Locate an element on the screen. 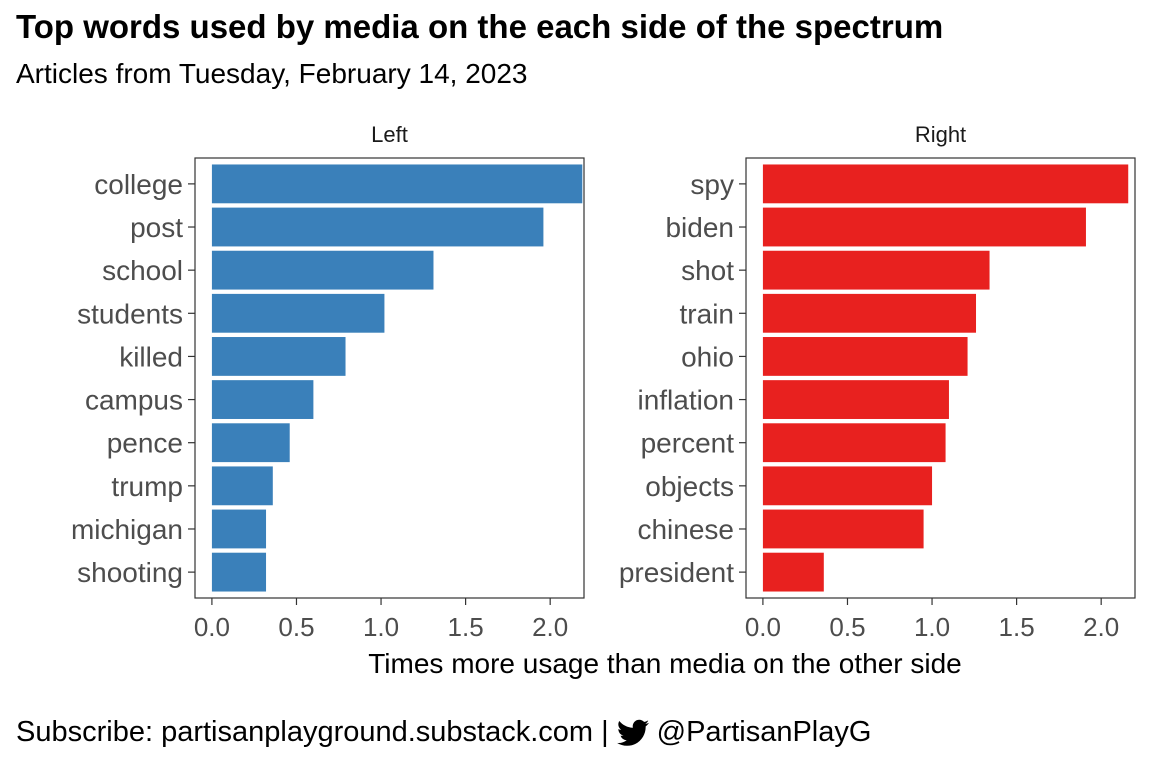  category-label-right-shot: shot is located at coordinates (707, 270).